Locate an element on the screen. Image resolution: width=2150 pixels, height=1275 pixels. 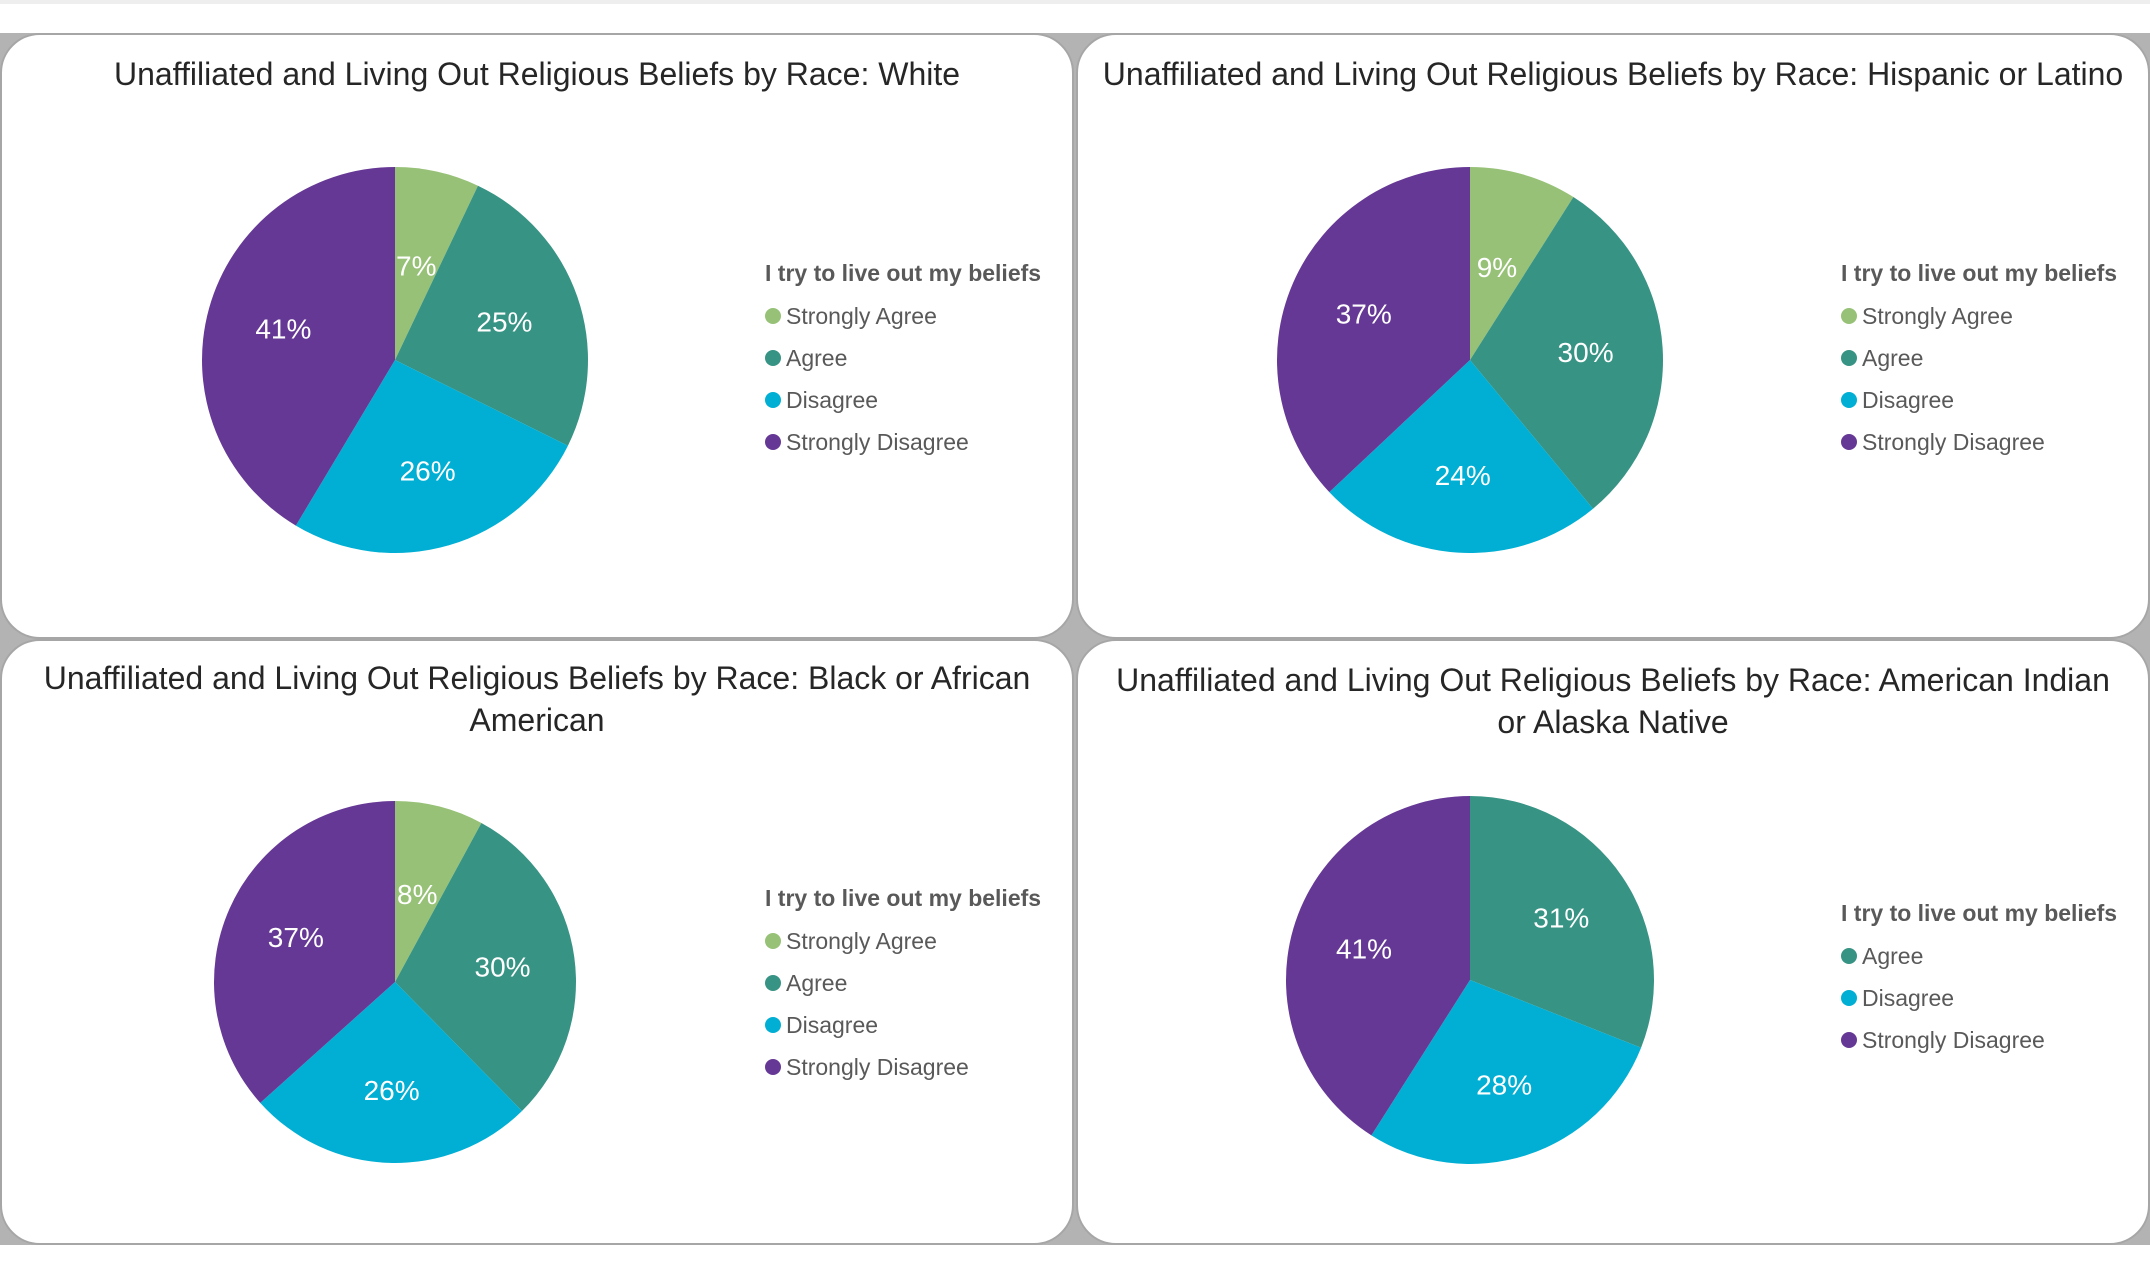
pie-slice-label: 25% is located at coordinates (504, 322).